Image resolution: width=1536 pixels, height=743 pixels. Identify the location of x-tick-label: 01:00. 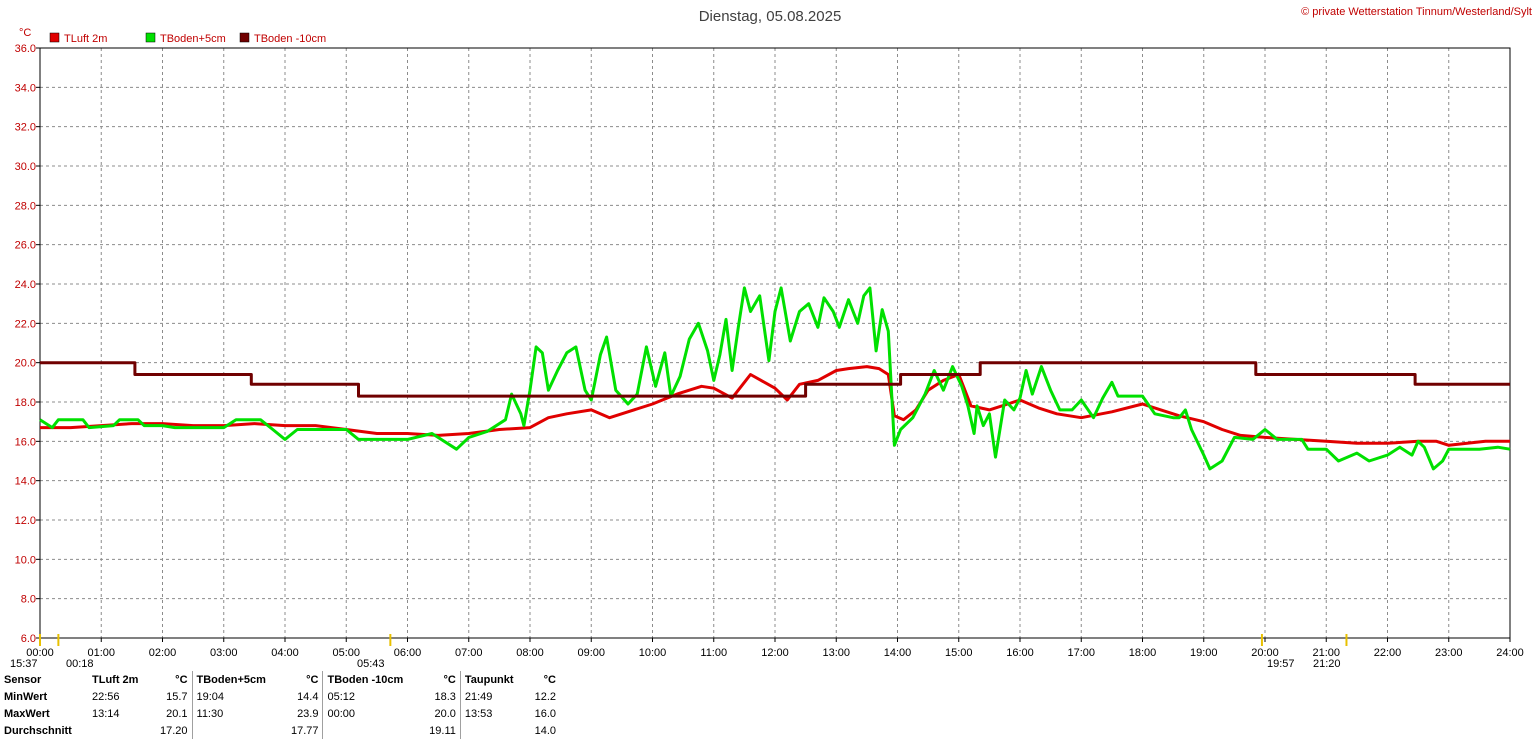
(101, 653).